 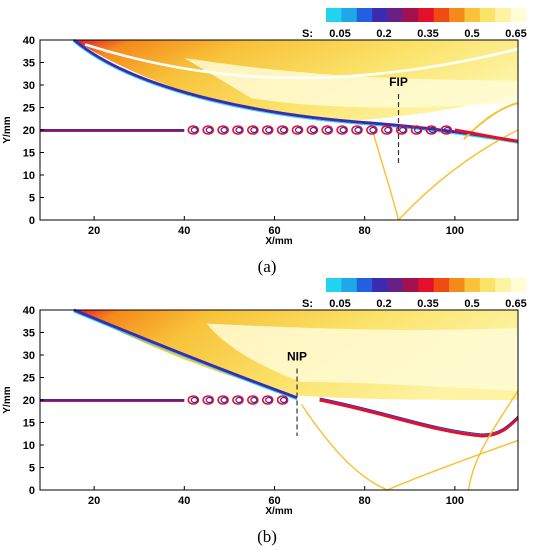 What do you see at coordinates (29, 446) in the screenshot?
I see `y-tick-label: 10` at bounding box center [29, 446].